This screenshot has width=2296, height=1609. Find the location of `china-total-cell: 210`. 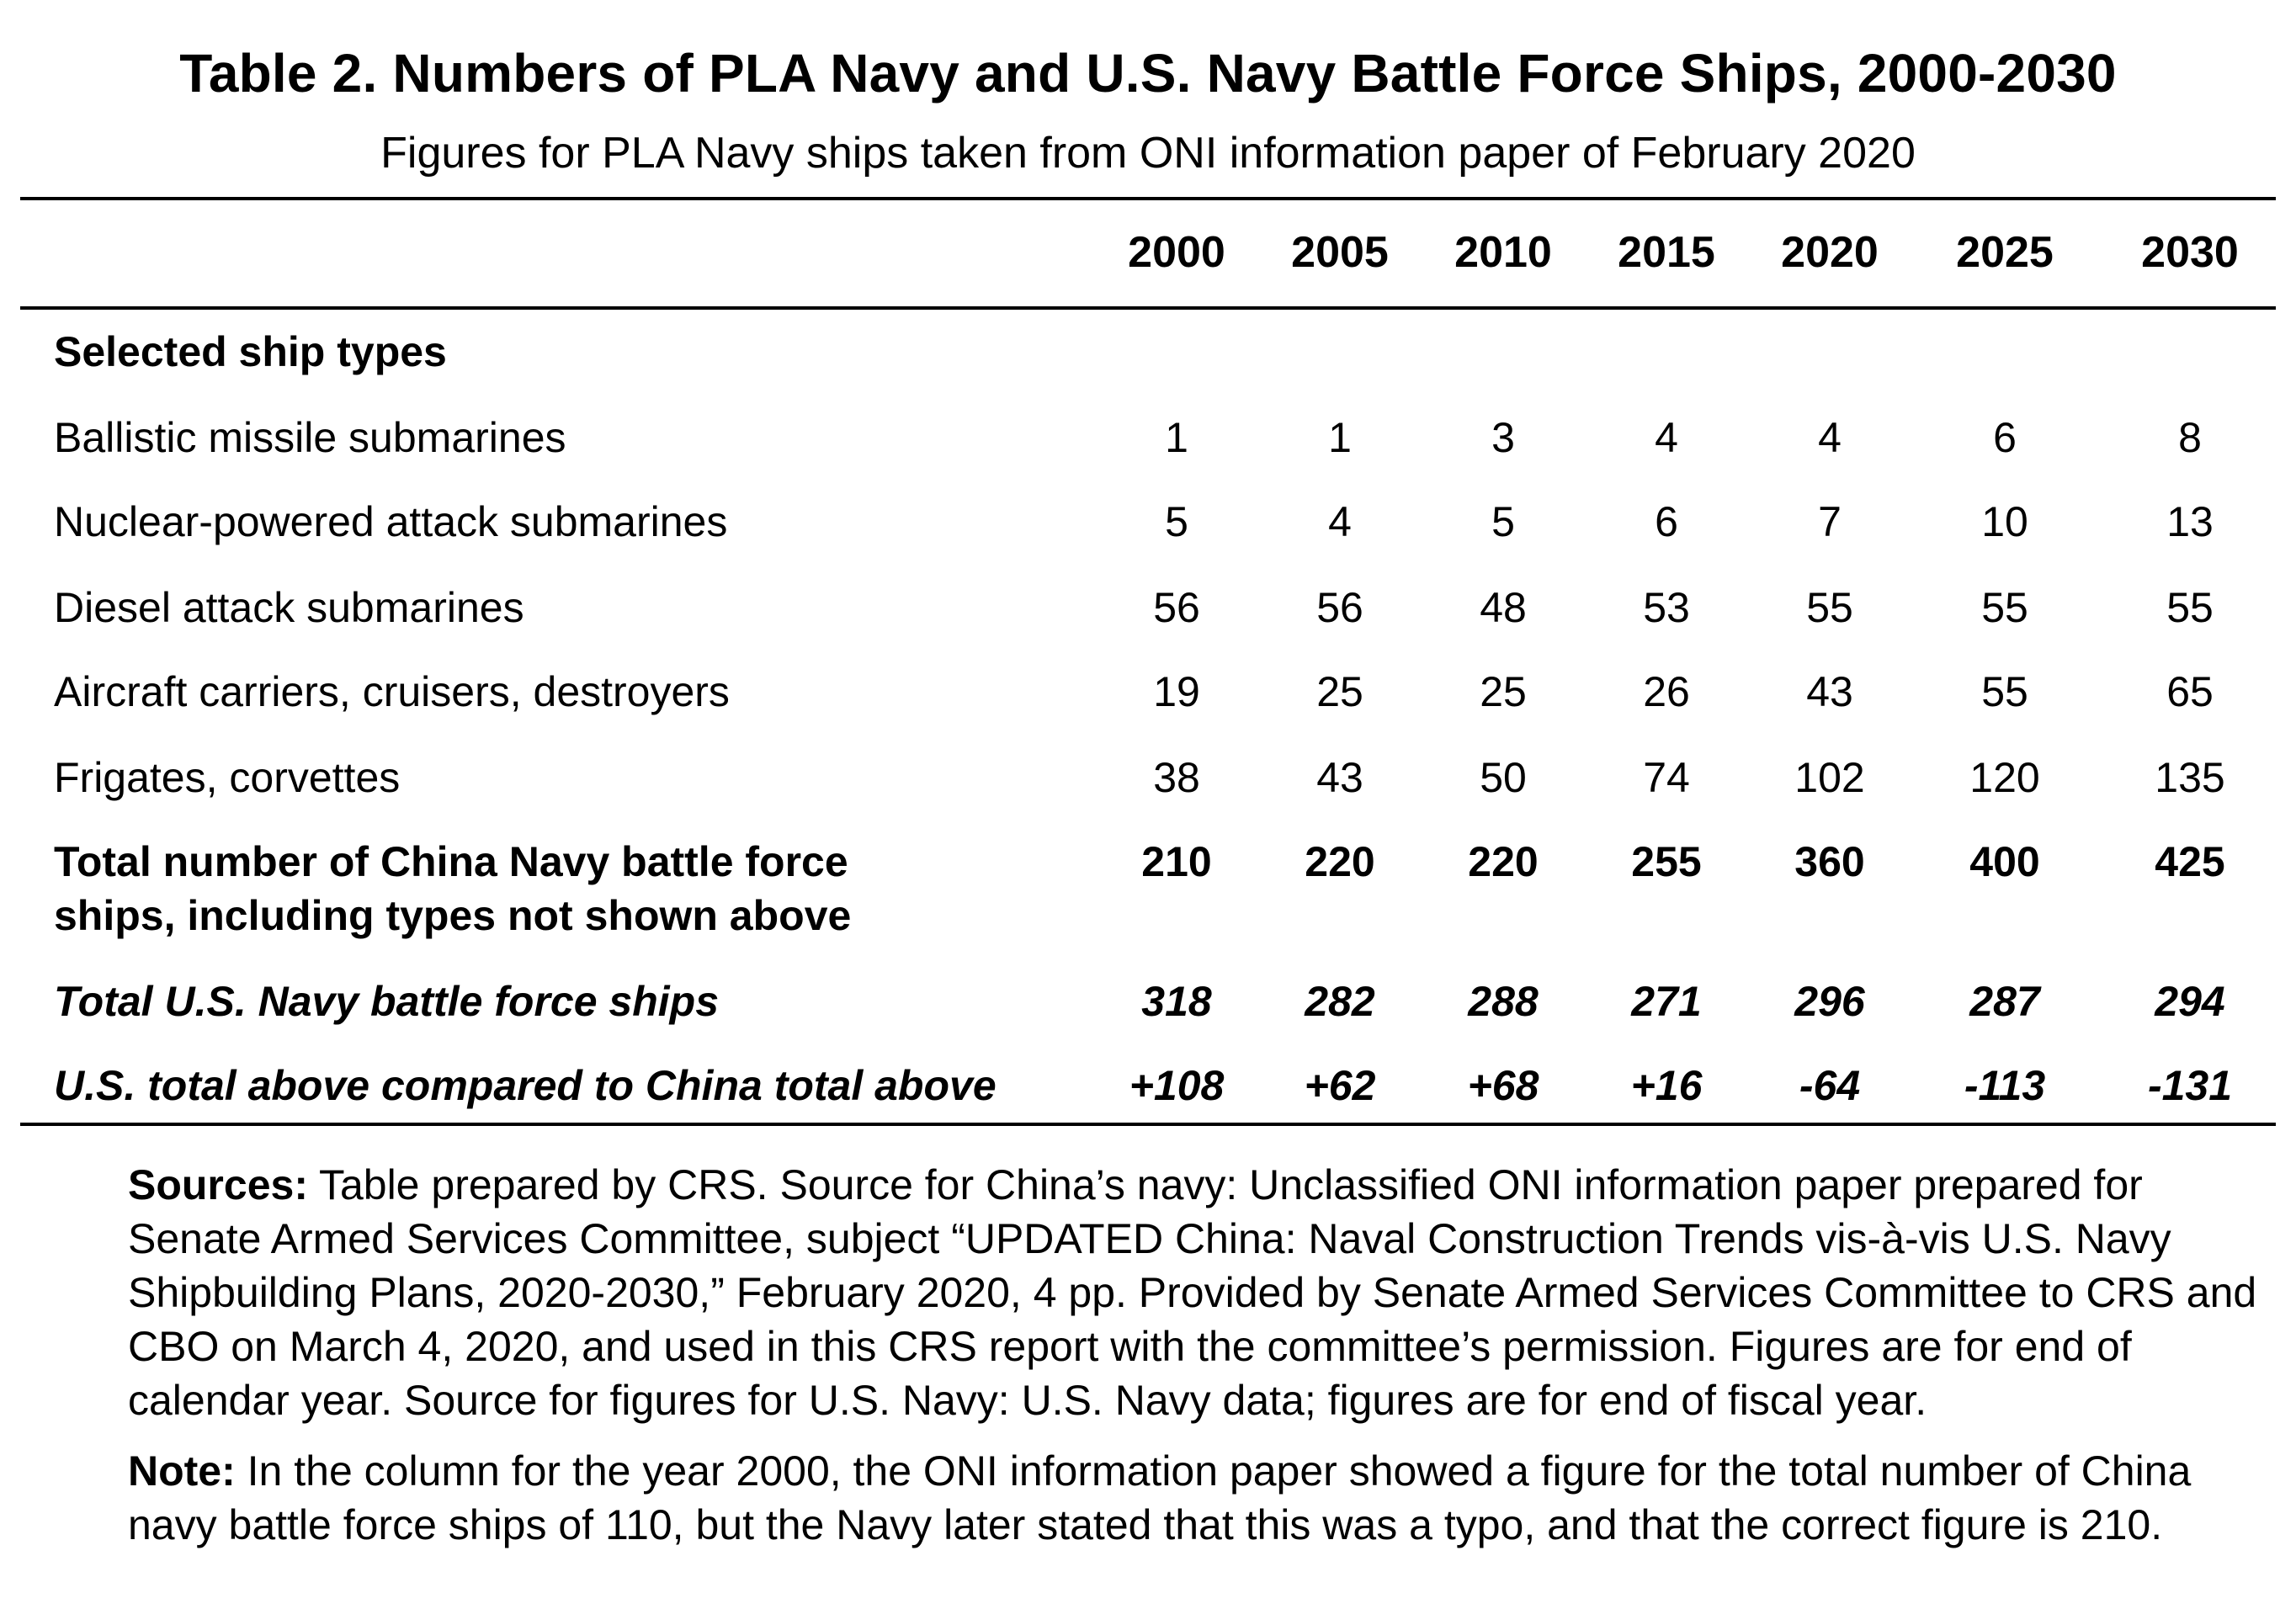

china-total-cell: 210 is located at coordinates (1176, 862).